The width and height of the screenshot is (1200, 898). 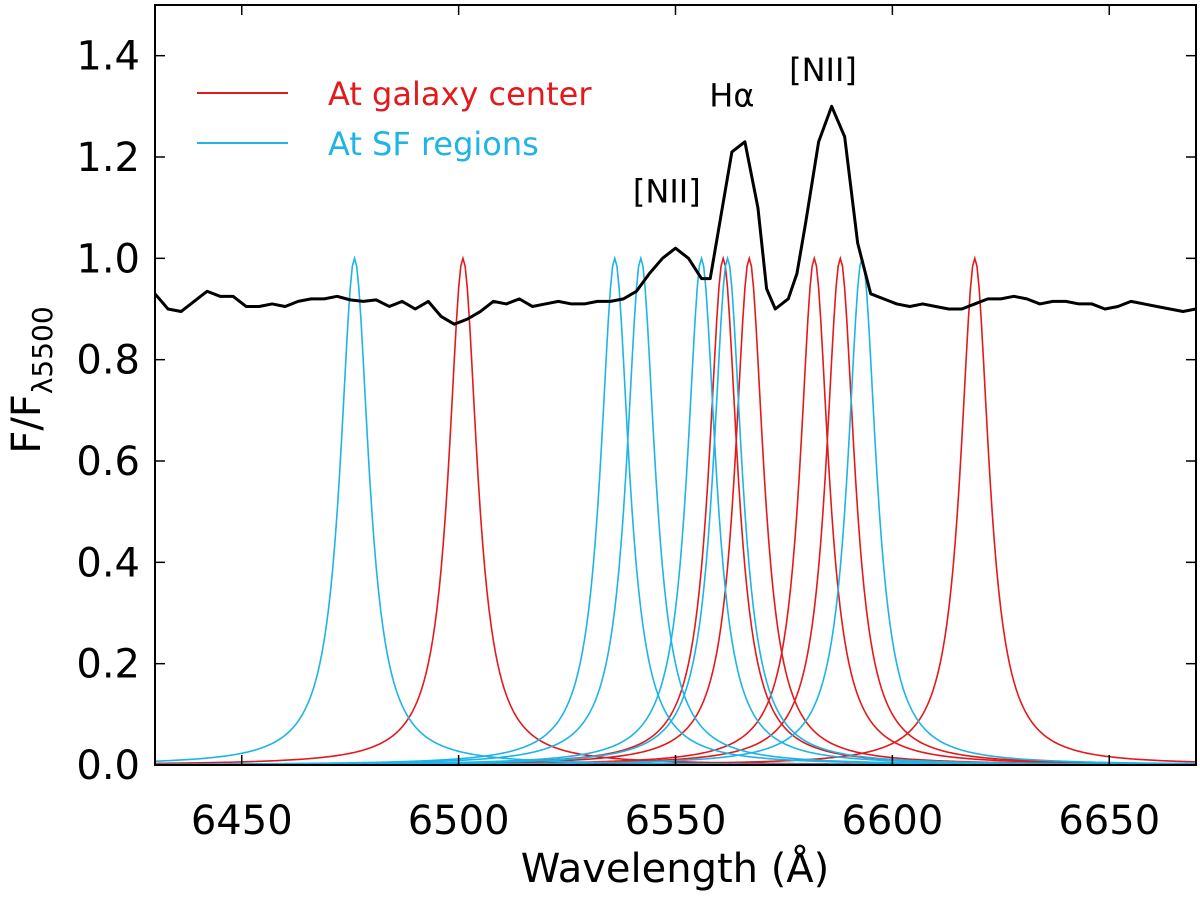 What do you see at coordinates (433, 144) in the screenshot?
I see `legend-label-sf-regions: At SF regions` at bounding box center [433, 144].